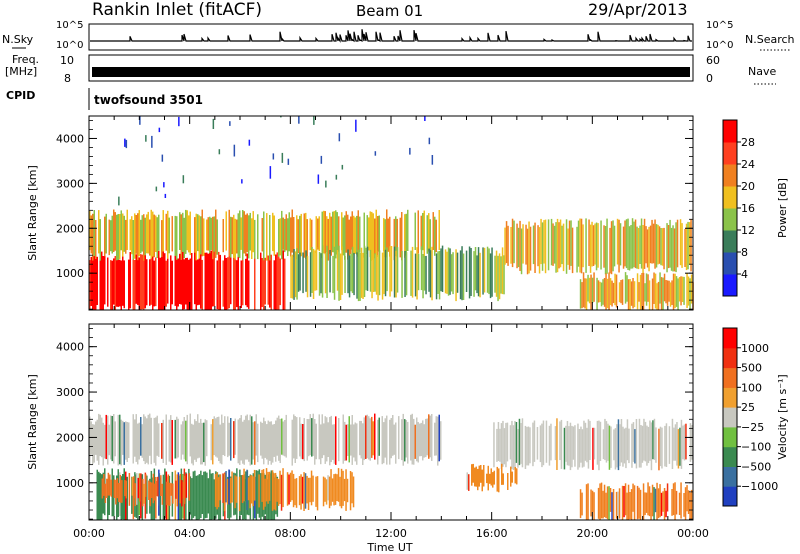  I want to click on power-colorbar-tick: 4, so click(744, 274).